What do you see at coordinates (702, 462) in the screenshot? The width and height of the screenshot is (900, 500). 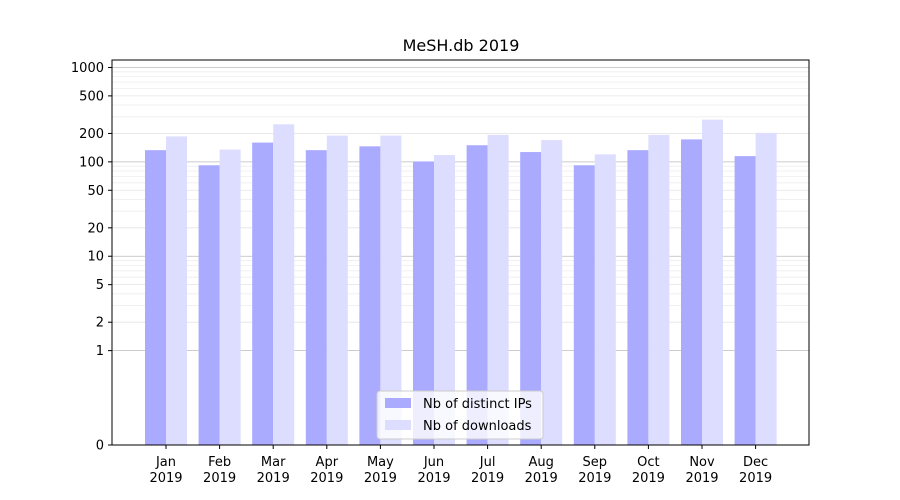 I see `x-tick-label-month: Nov` at bounding box center [702, 462].